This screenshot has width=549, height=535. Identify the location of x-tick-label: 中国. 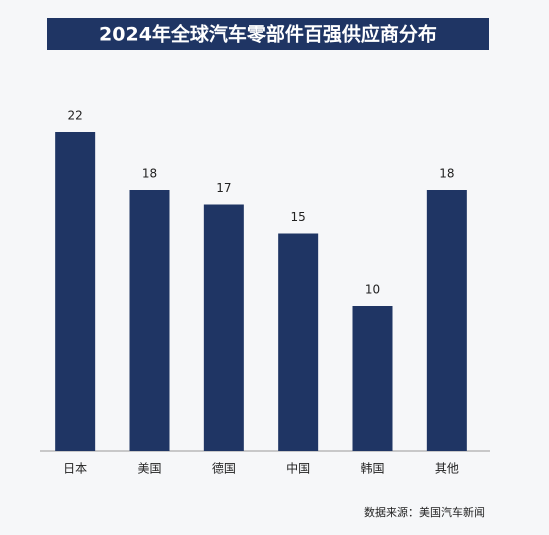
(298, 468).